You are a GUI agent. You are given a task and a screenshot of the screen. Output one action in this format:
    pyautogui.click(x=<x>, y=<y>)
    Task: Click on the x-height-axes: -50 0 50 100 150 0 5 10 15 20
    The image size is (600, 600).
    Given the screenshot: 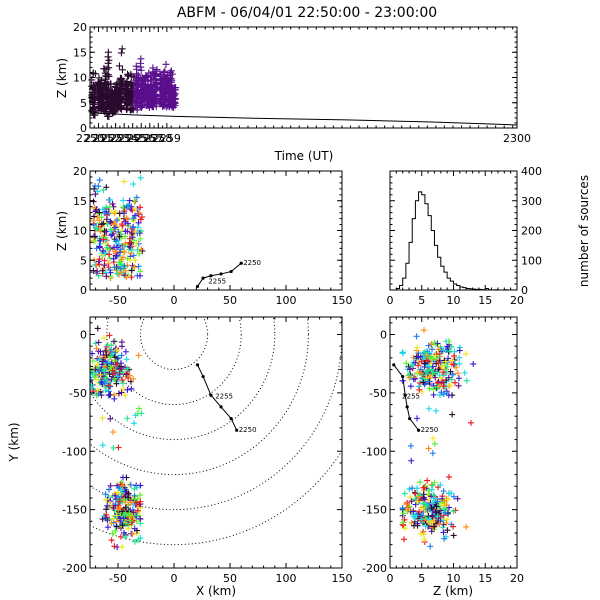 What is the action you would take?
    pyautogui.click(x=213, y=236)
    